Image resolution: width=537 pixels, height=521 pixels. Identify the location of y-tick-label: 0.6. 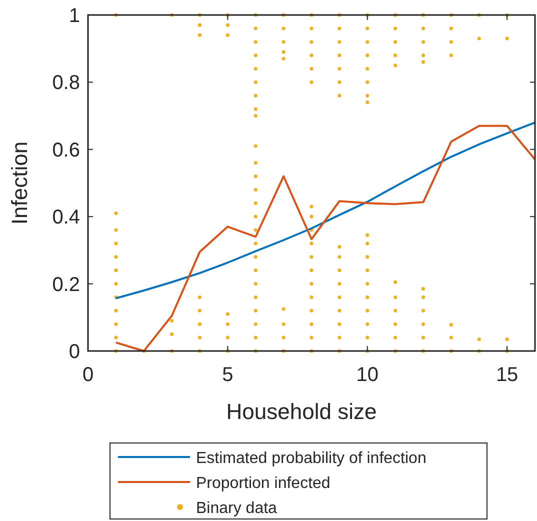
(66, 150).